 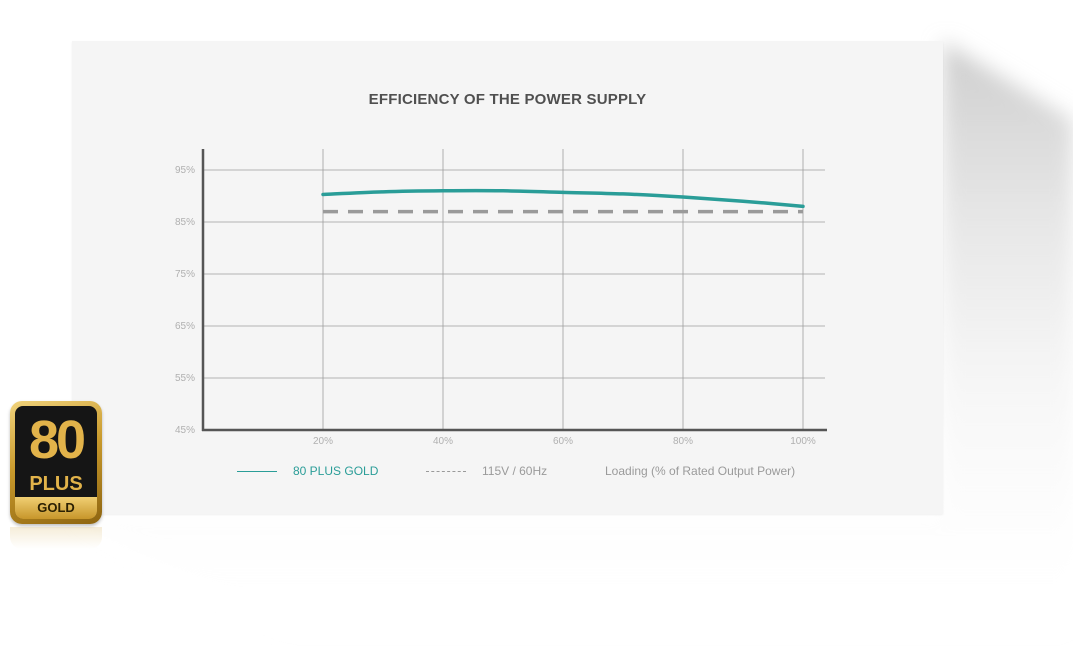 I want to click on y-tick-label: 75%, so click(x=185, y=274).